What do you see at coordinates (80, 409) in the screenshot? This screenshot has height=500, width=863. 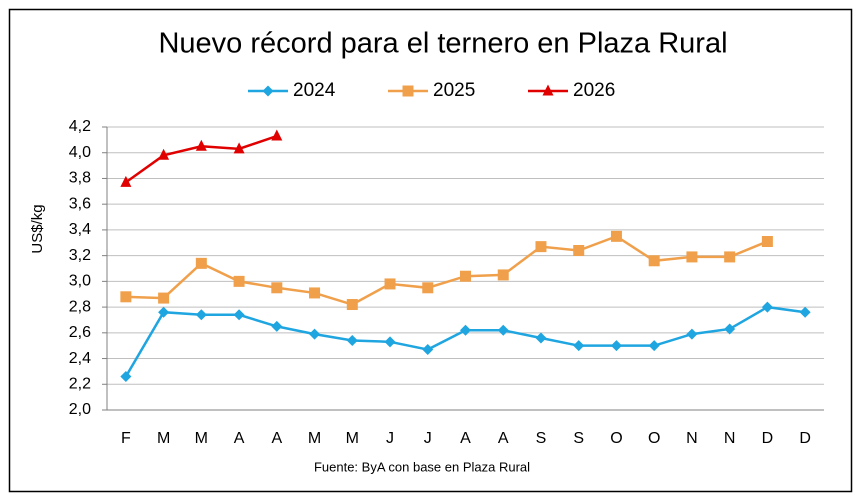 I see `y-tick-label: 2,0` at bounding box center [80, 409].